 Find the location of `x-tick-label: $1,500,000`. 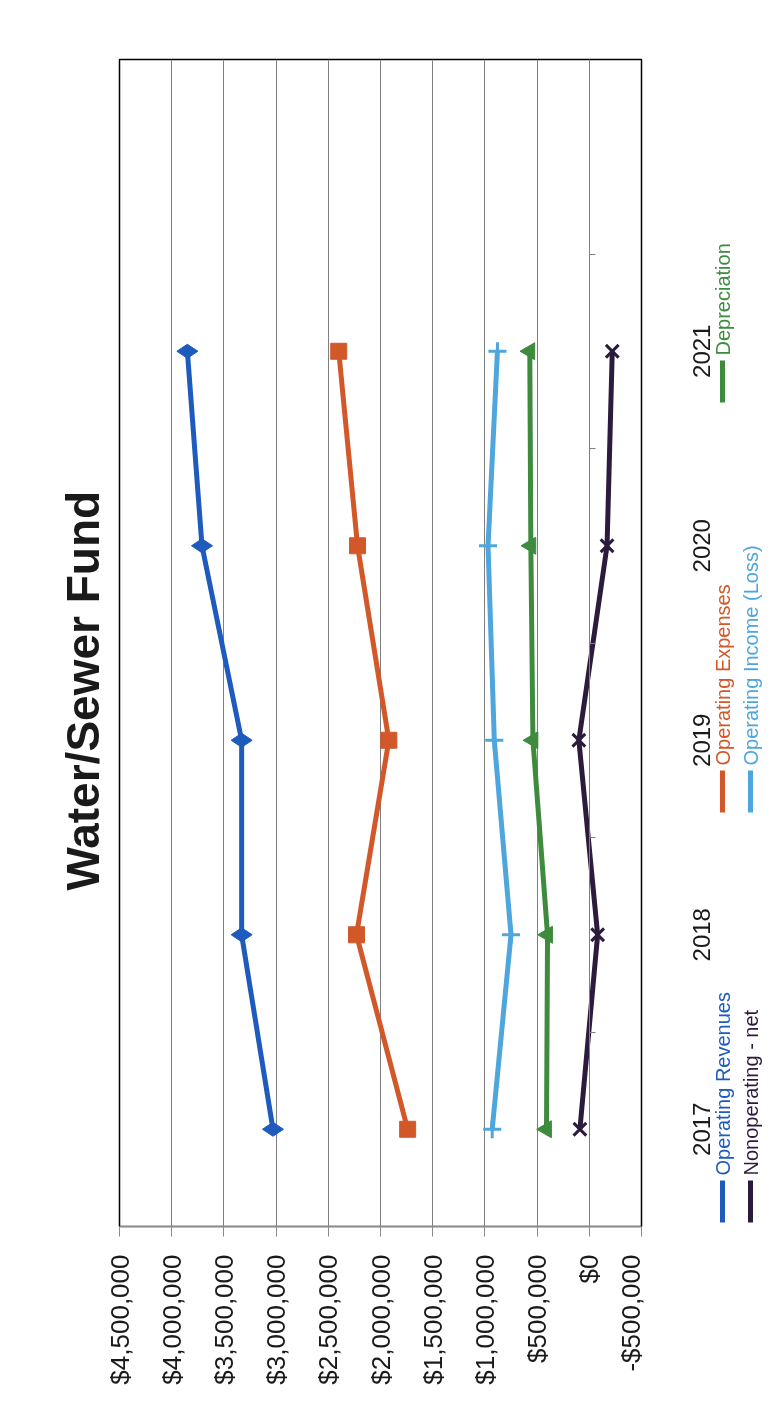

x-tick-label: $1,500,000 is located at coordinates (432, 1319).